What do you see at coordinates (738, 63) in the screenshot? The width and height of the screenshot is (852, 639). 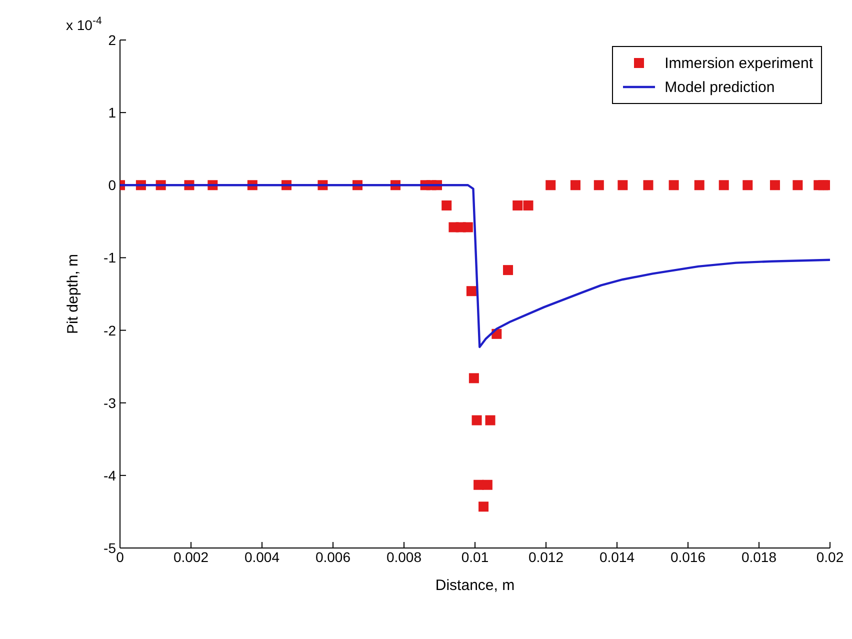 I see `legend-label: Immersion experiment` at bounding box center [738, 63].